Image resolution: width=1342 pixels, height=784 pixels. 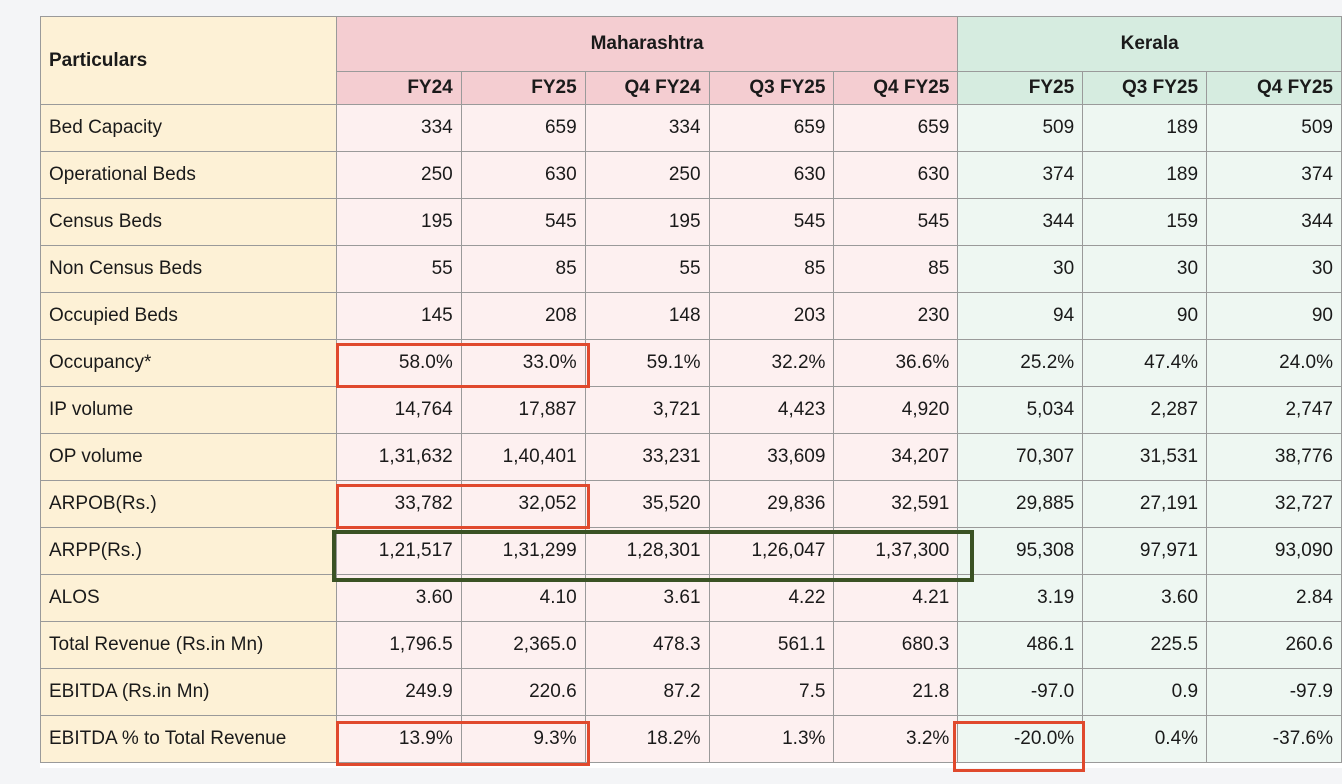 I want to click on cell-kerala: -37.6%, so click(x=1274, y=739).